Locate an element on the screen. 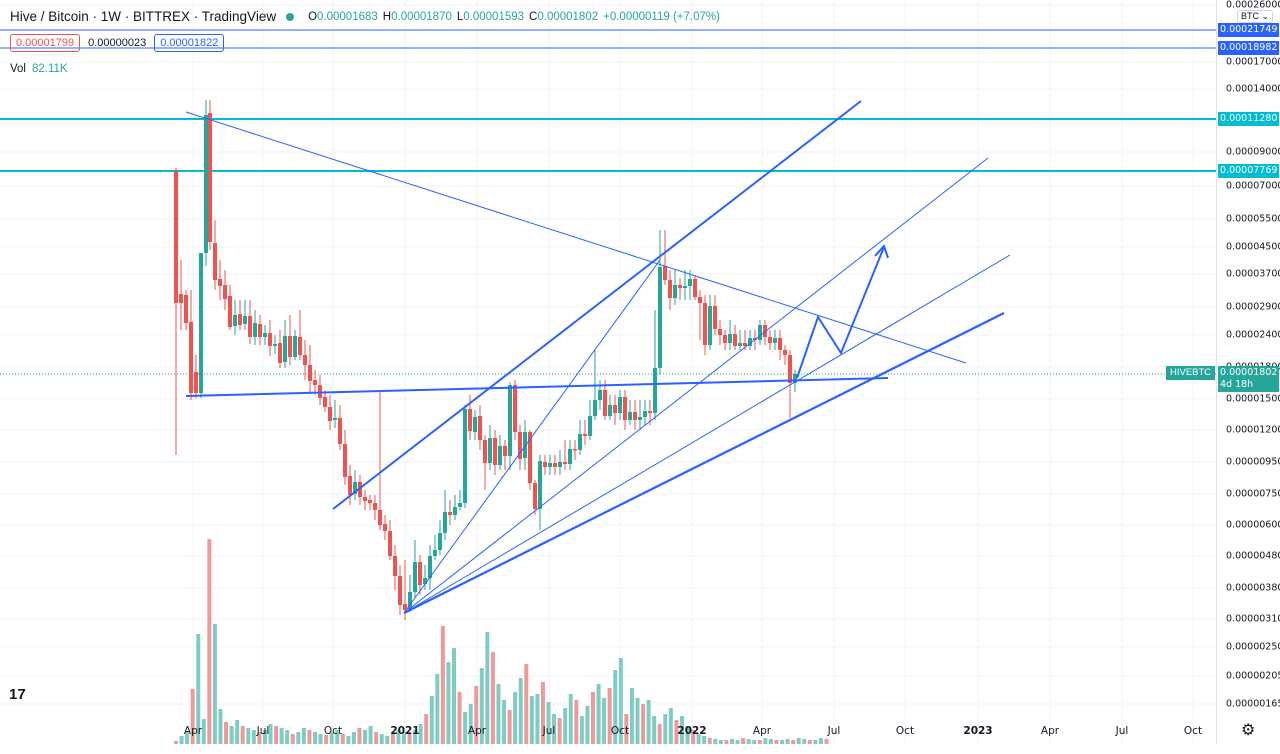 The width and height of the screenshot is (1280, 754). horizontal-level-label: 0.00007769 is located at coordinates (1249, 171).